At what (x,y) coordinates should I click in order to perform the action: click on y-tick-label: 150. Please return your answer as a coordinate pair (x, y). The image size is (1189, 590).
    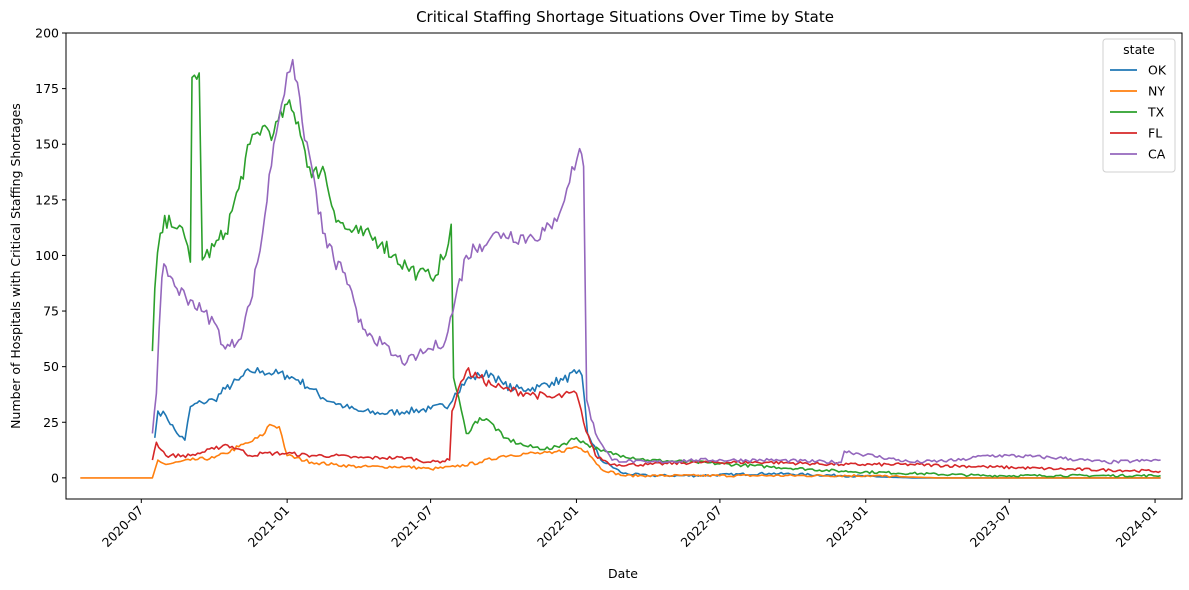
    Looking at the image, I should click on (47, 144).